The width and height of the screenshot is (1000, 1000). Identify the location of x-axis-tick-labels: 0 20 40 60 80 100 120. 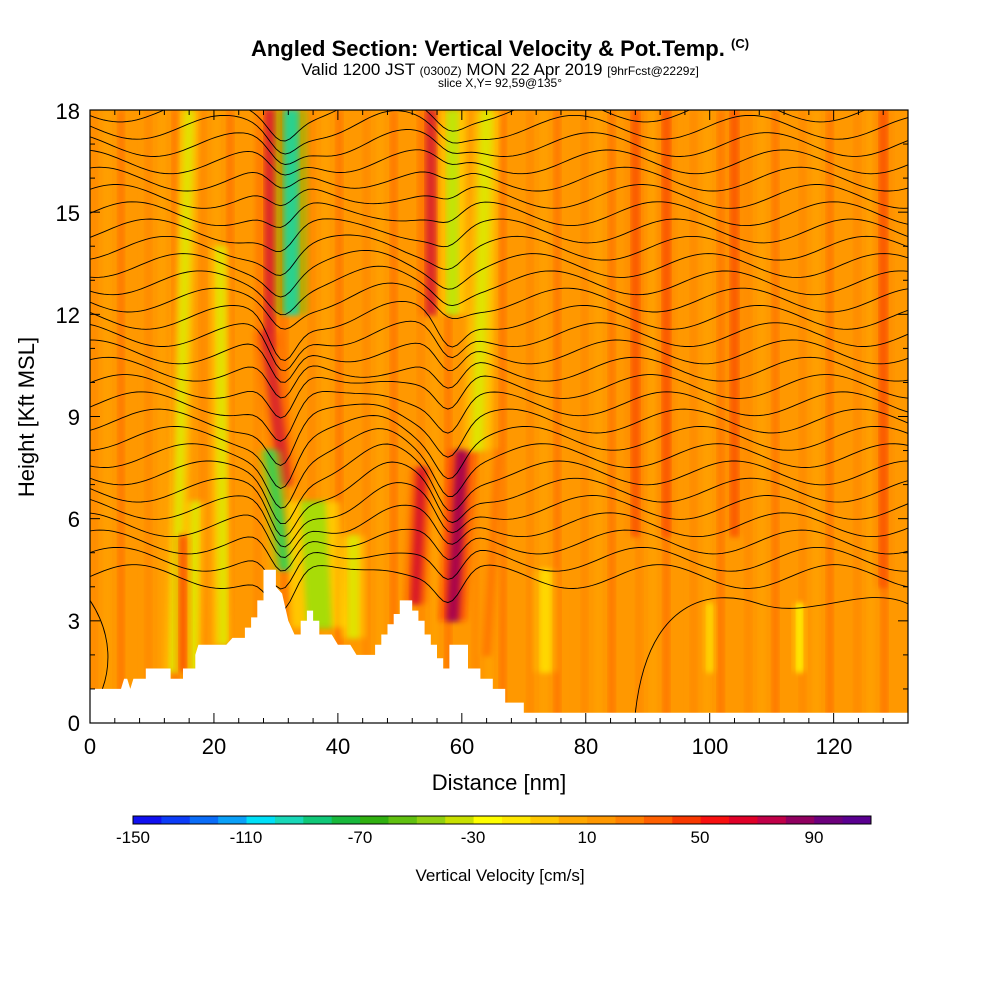
(468, 746).